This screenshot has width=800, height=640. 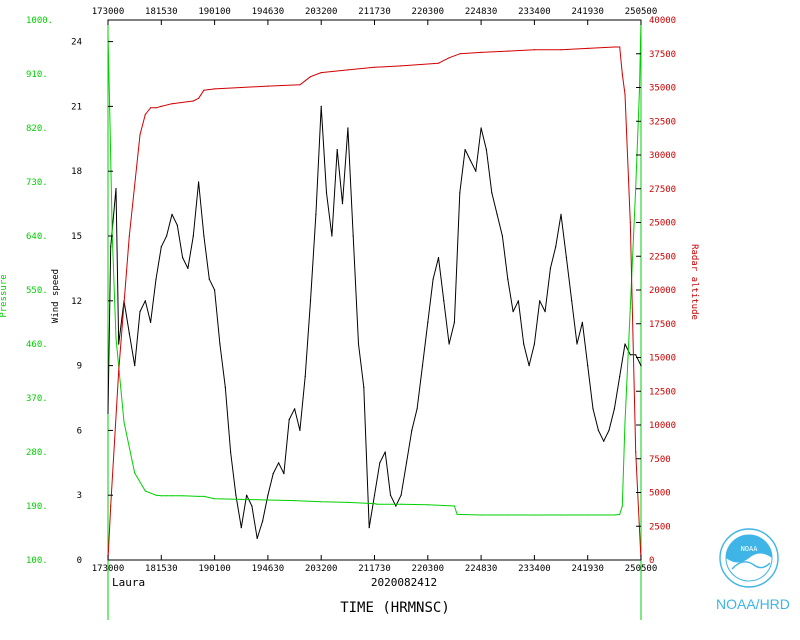 I want to click on altitude-tick-label: 30000, so click(x=662, y=156).